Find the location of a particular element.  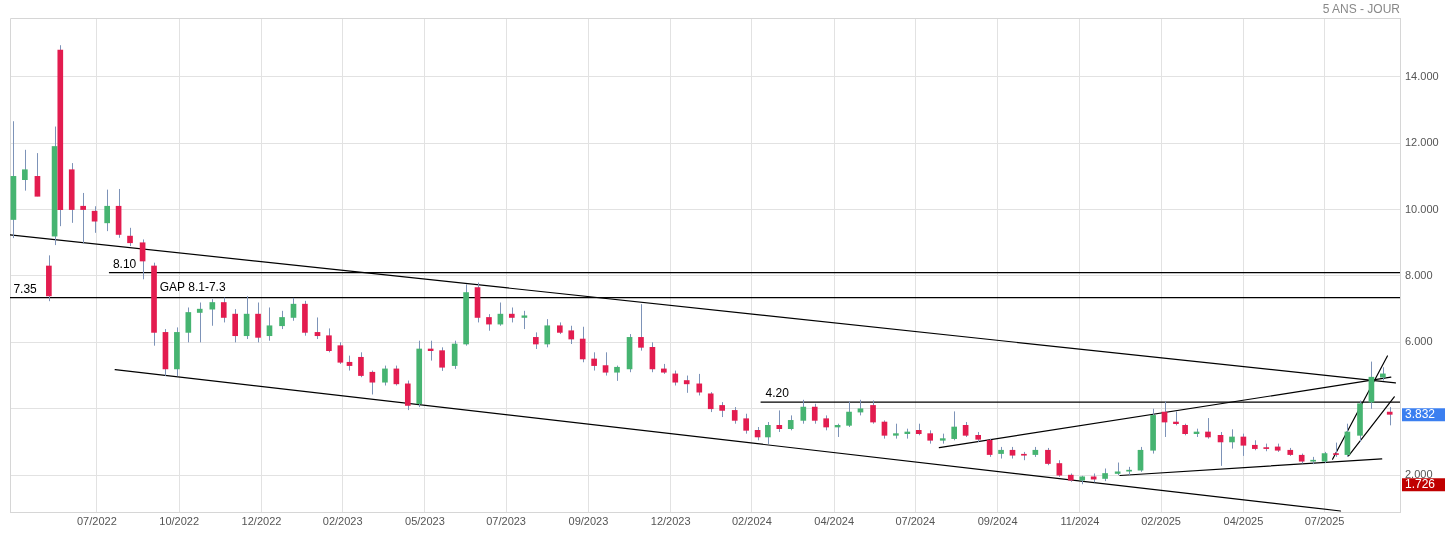

annotation: 7.35 is located at coordinates (25, 288).